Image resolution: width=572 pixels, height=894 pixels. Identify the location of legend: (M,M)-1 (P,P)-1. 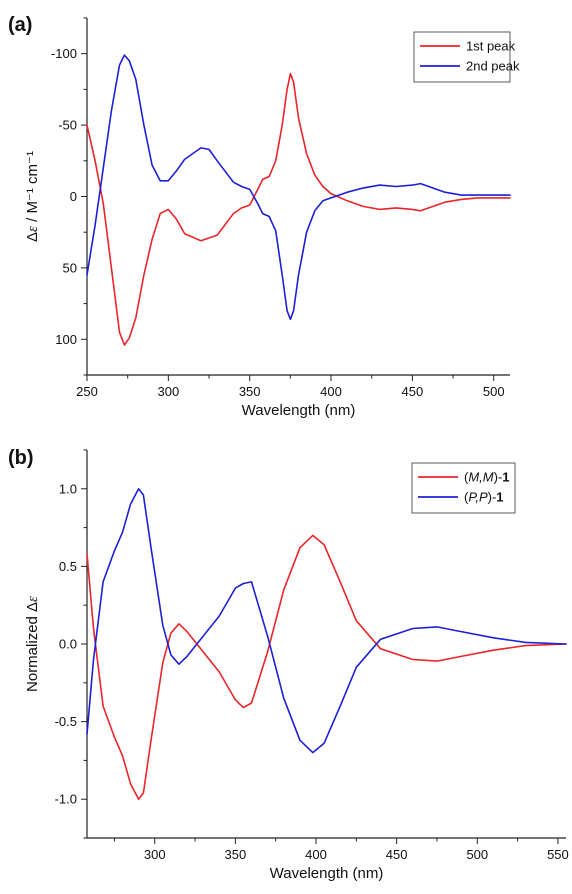
(463, 488).